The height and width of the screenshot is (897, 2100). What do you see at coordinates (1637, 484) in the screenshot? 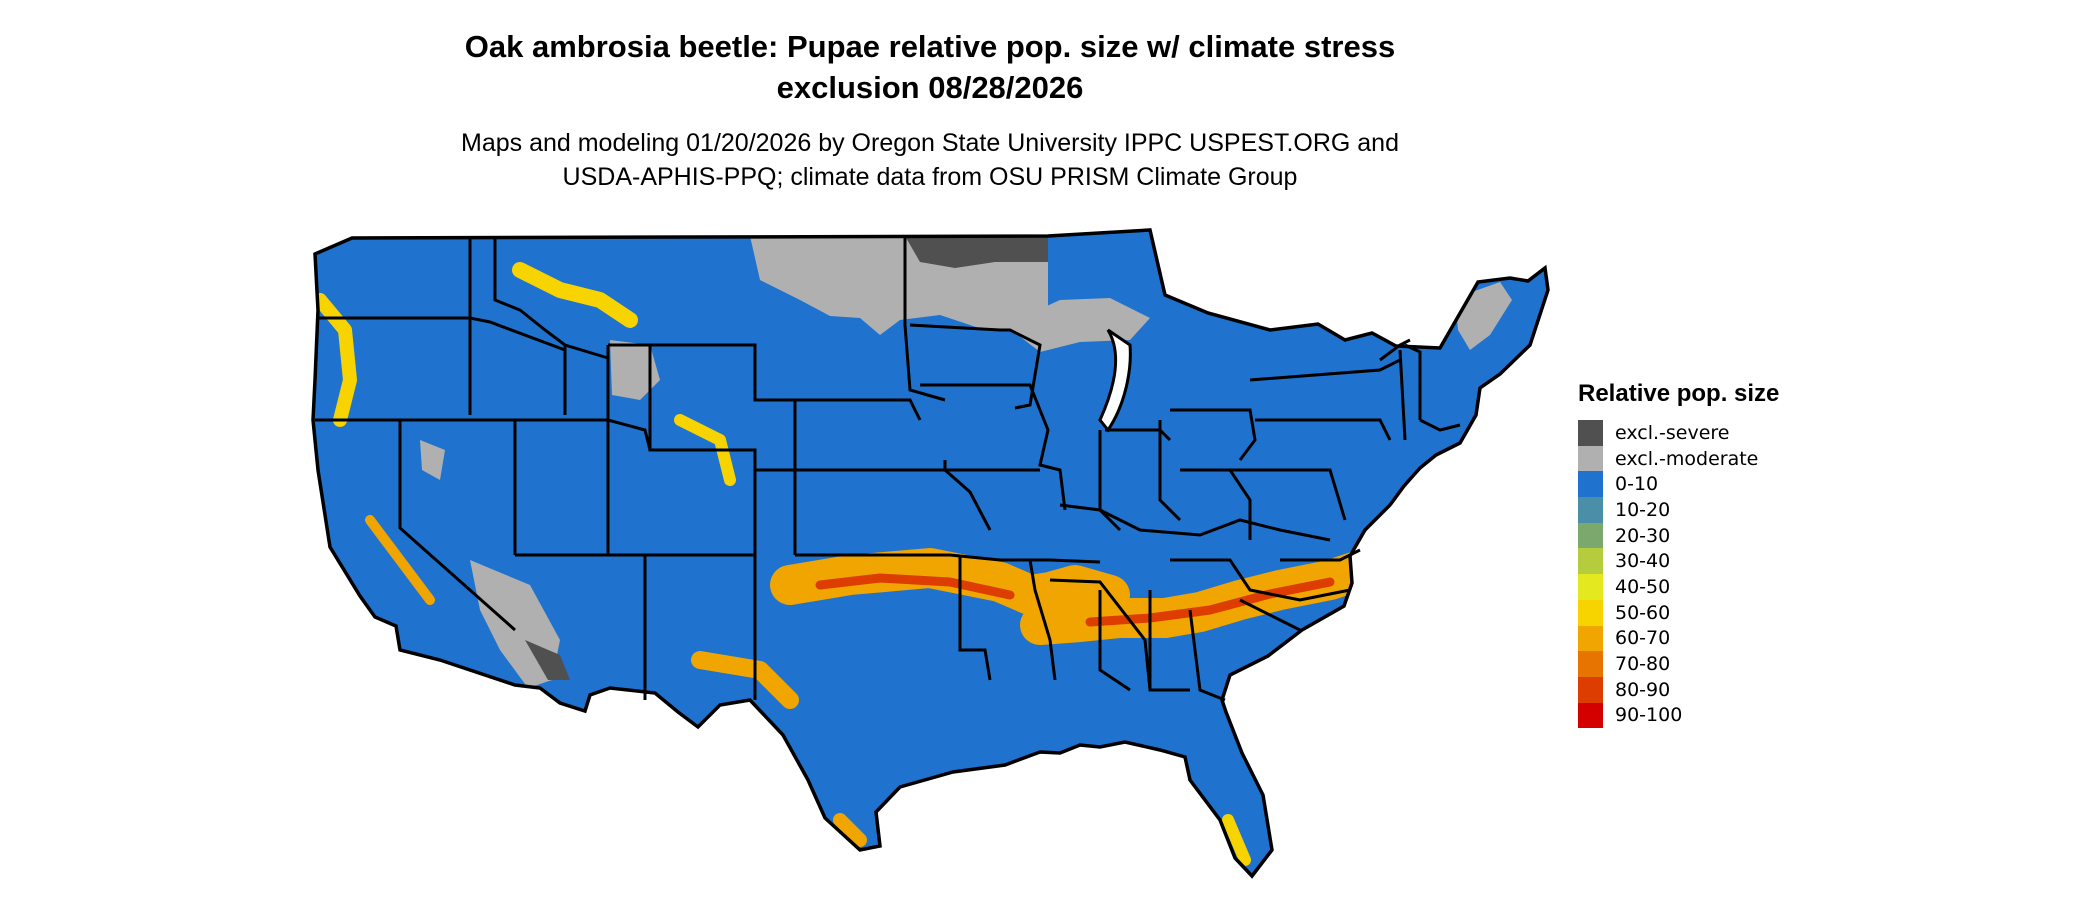
I see `legend-label: 0-10` at bounding box center [1637, 484].